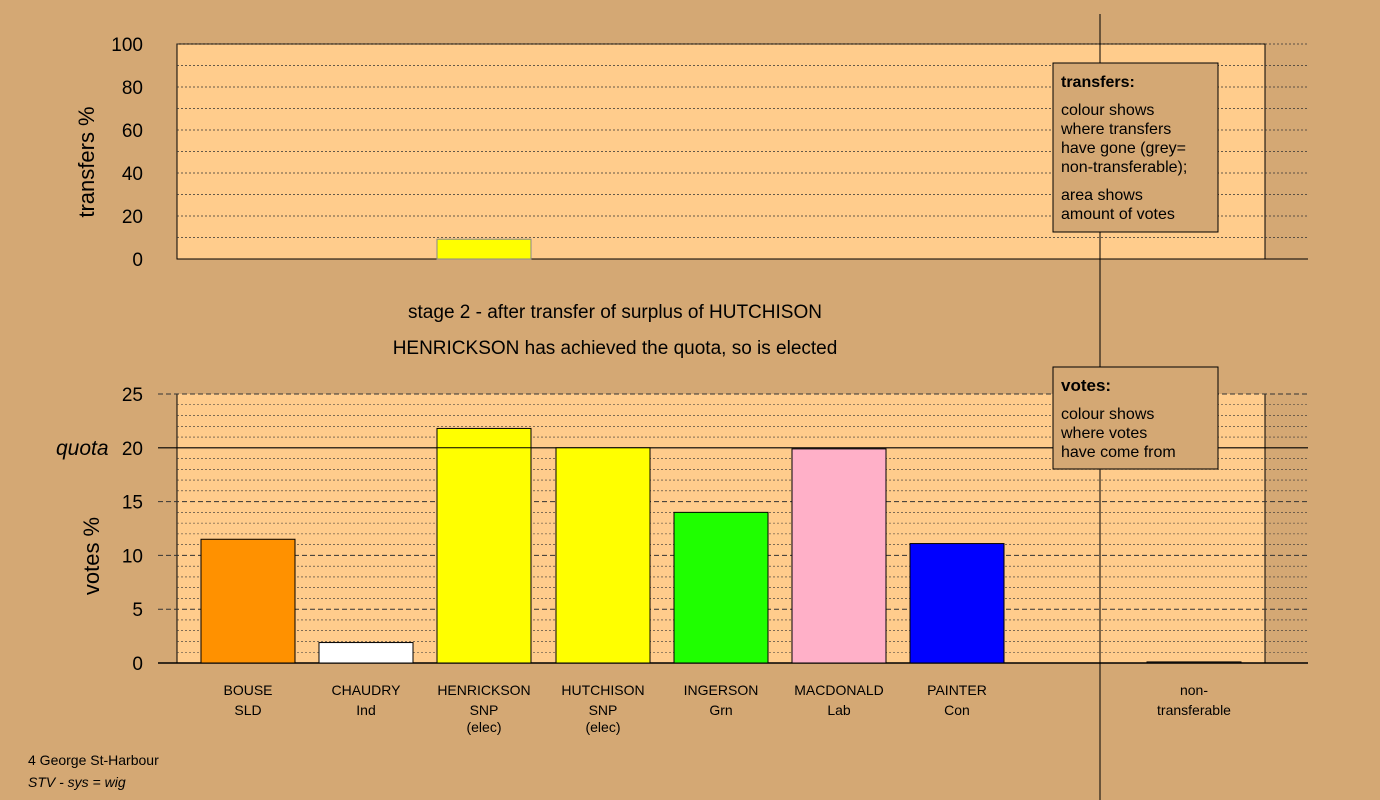 The image size is (1380, 800). Describe the element at coordinates (1124, 167) in the screenshot. I see `transfers-legend-line: non-transferable);` at that location.